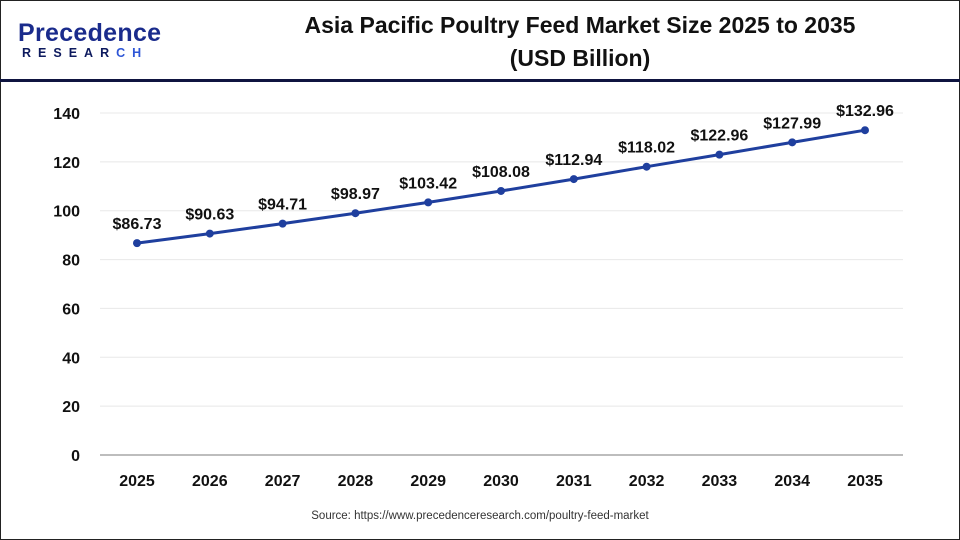  I want to click on data-label: $103.42, so click(428, 183).